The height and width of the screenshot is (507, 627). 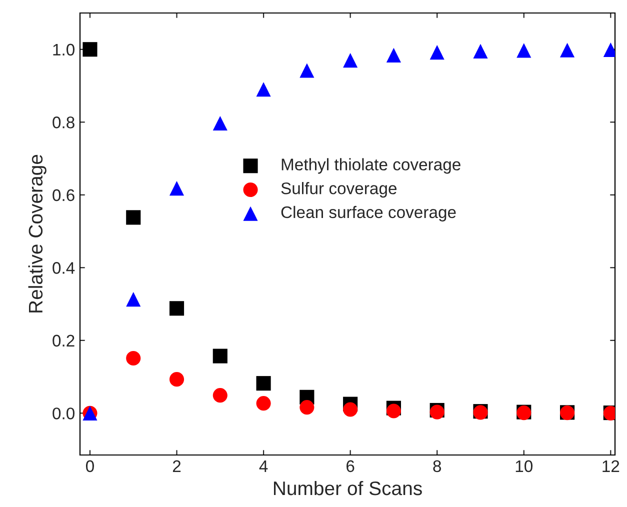 What do you see at coordinates (524, 466) in the screenshot?
I see `x-tick-label: 10` at bounding box center [524, 466].